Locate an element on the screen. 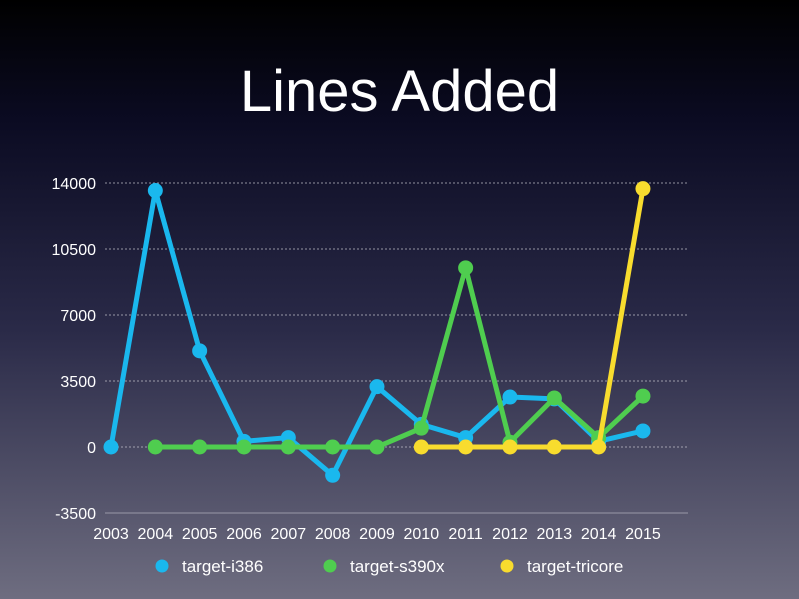 The image size is (799, 599). chart-title: Lines Added is located at coordinates (399, 91).